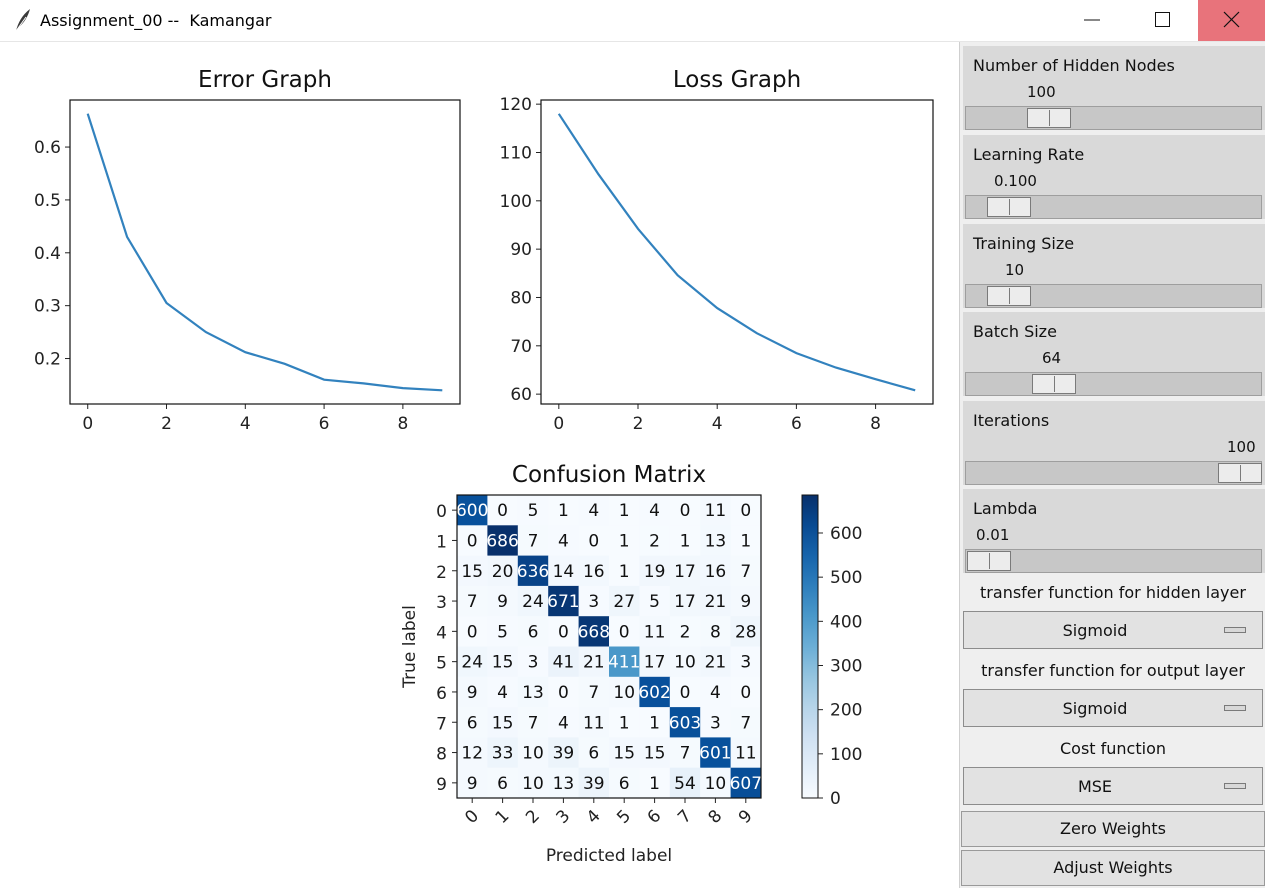  What do you see at coordinates (685, 784) in the screenshot?
I see `cell-label: 54` at bounding box center [685, 784].